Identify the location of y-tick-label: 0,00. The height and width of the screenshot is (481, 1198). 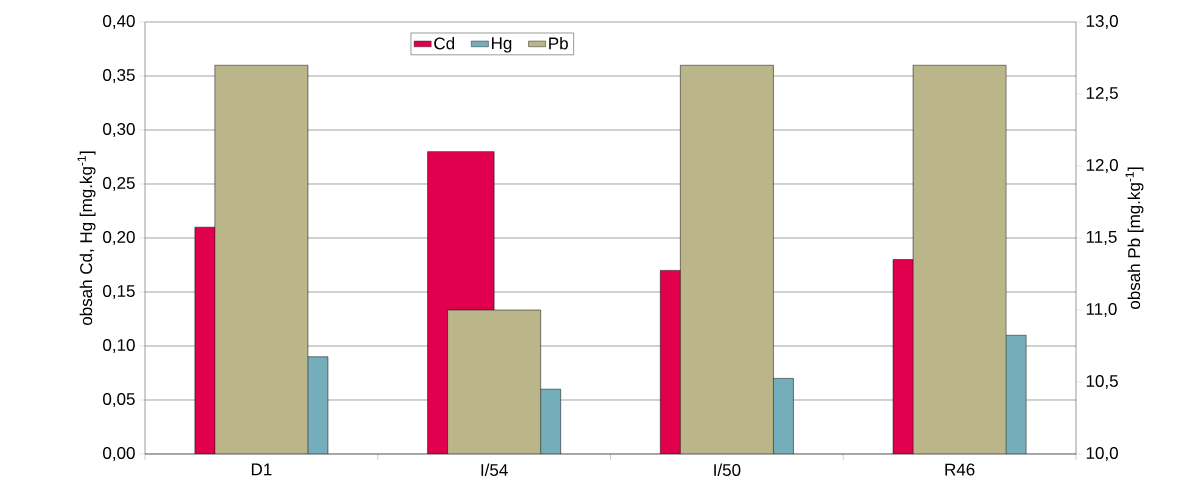
(119, 454).